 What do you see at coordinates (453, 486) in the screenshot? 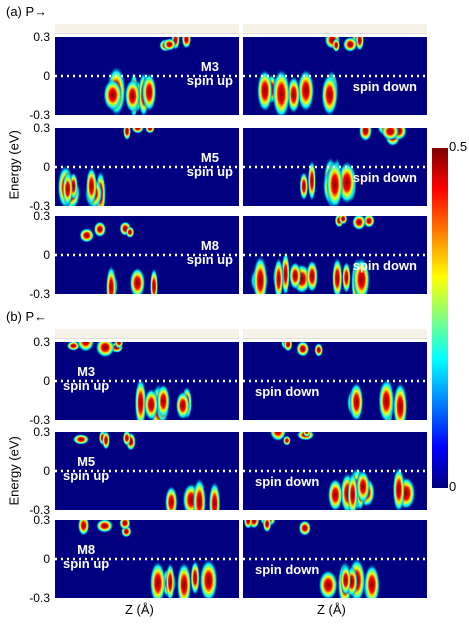
I see `colorbar-min-label: 0` at bounding box center [453, 486].